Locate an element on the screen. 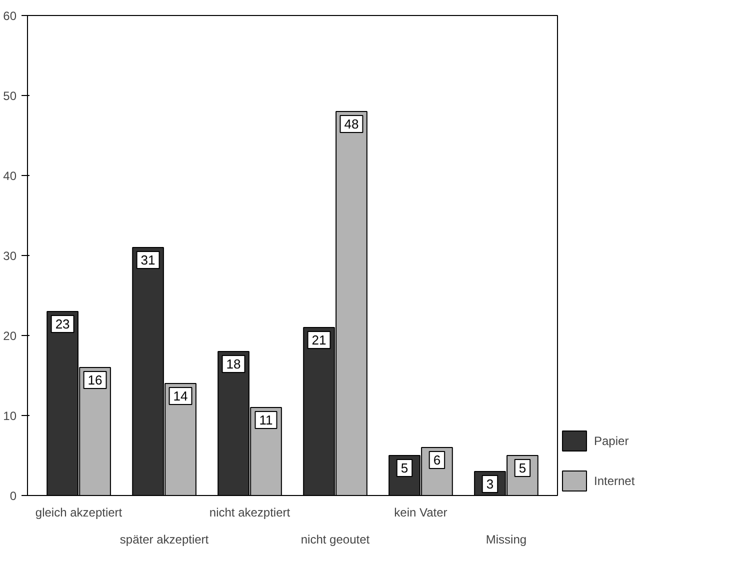 This screenshot has height=562, width=734. y-tick-label: 40 is located at coordinates (10, 176).